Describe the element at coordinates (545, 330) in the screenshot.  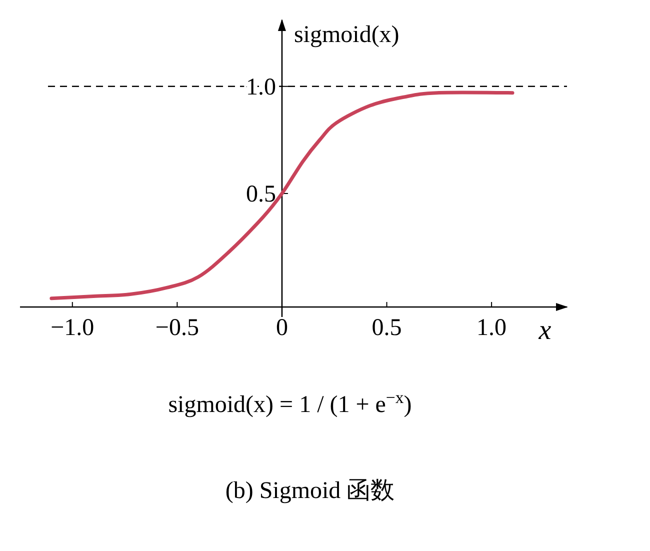
I see `x-label: x` at that location.